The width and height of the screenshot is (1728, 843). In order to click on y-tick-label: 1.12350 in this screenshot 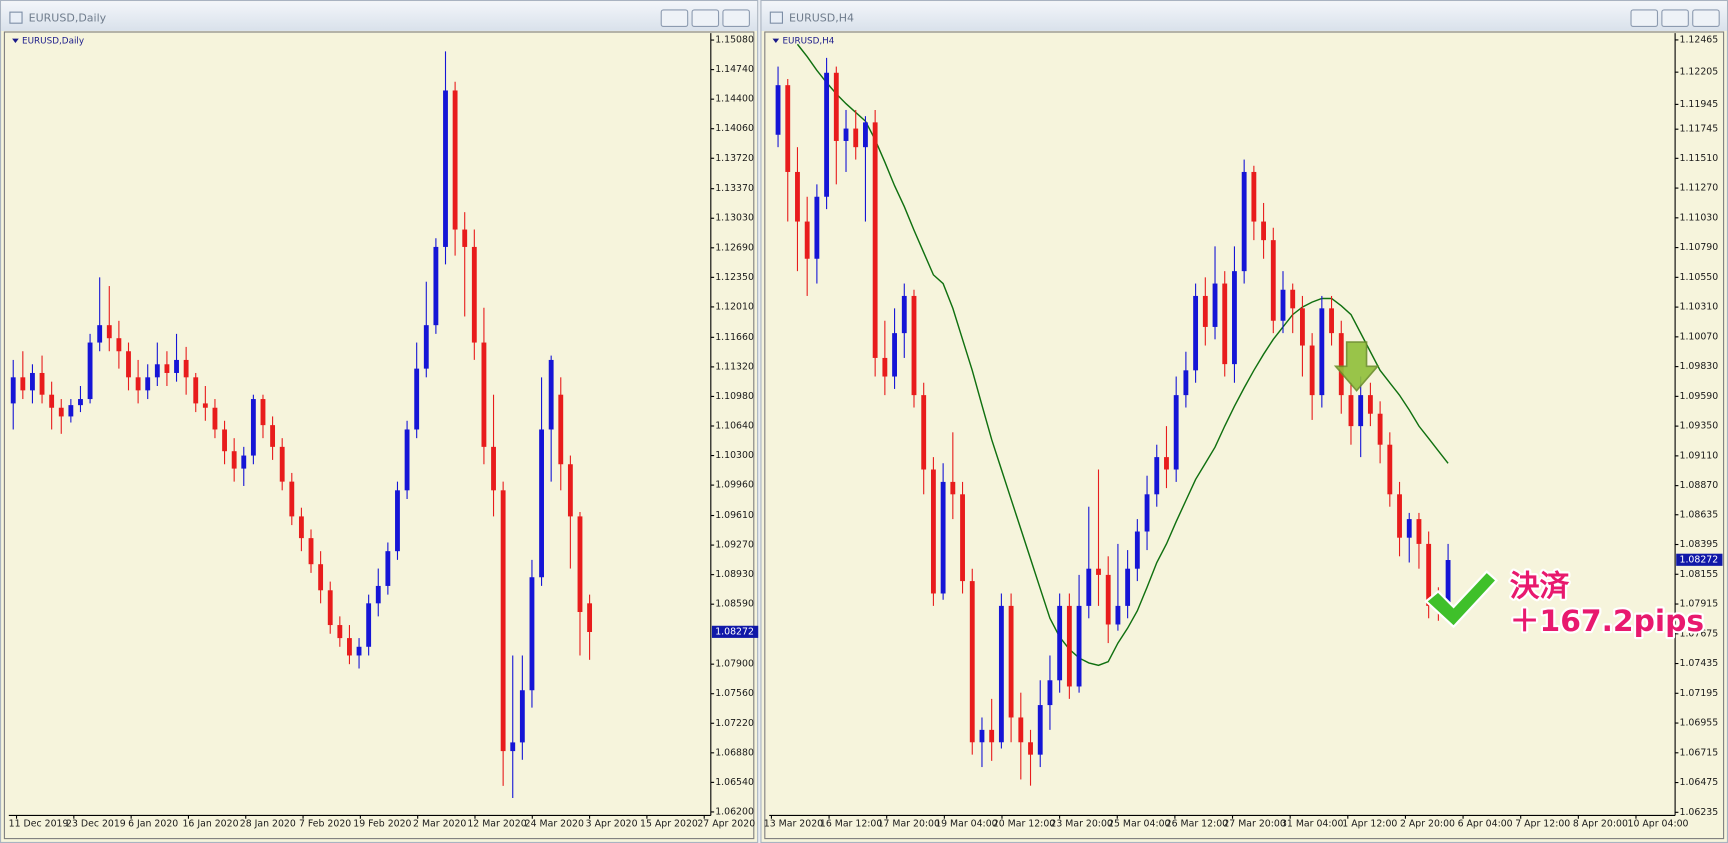, I will do `click(734, 277)`.